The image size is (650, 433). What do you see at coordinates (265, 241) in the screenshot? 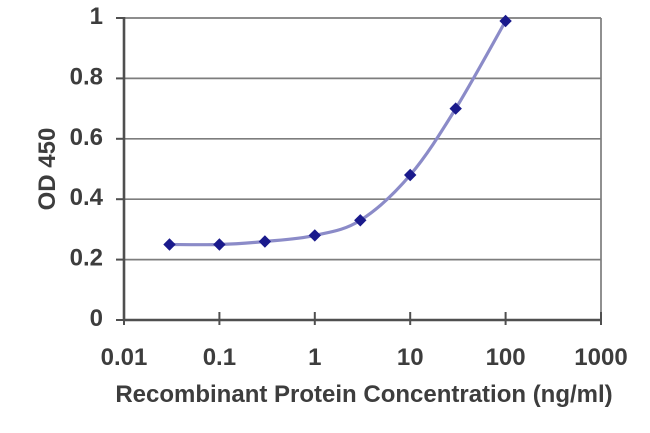
I see `data-point-marker-0.3` at bounding box center [265, 241].